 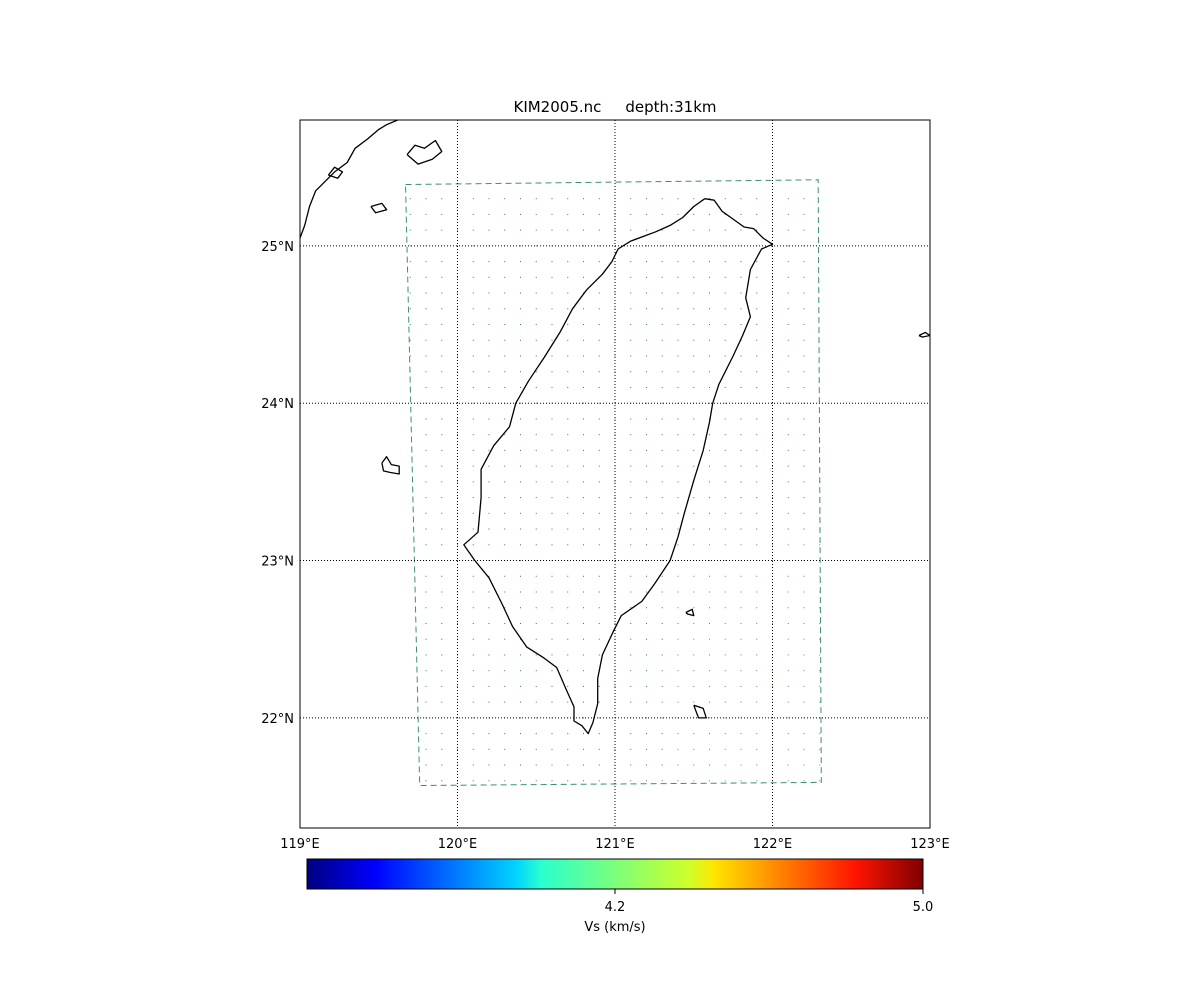 I want to click on colorbar-tick-label: 5.0, so click(x=923, y=907).